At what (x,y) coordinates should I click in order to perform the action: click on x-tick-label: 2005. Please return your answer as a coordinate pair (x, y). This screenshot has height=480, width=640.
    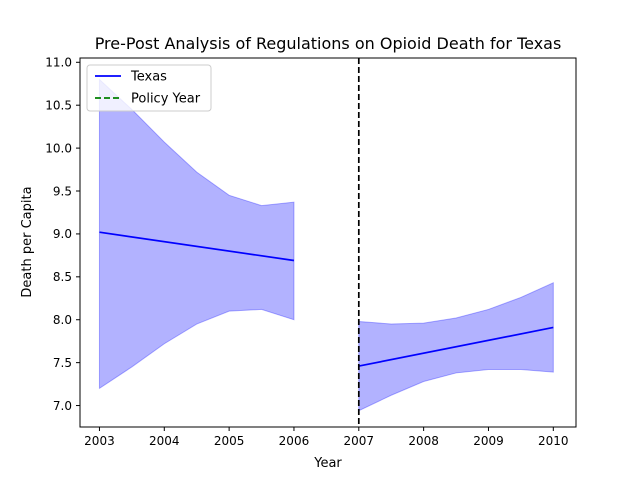
    Looking at the image, I should click on (229, 441).